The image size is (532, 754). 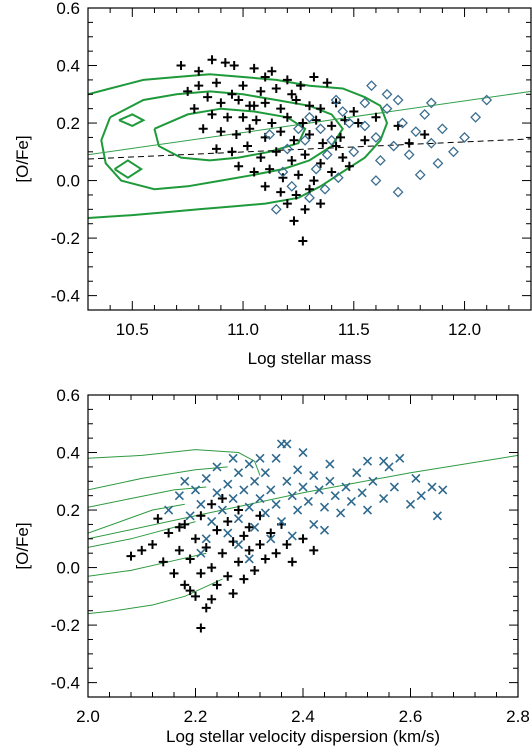 I want to click on y-tick-label: -0.4, so click(x=65, y=683).